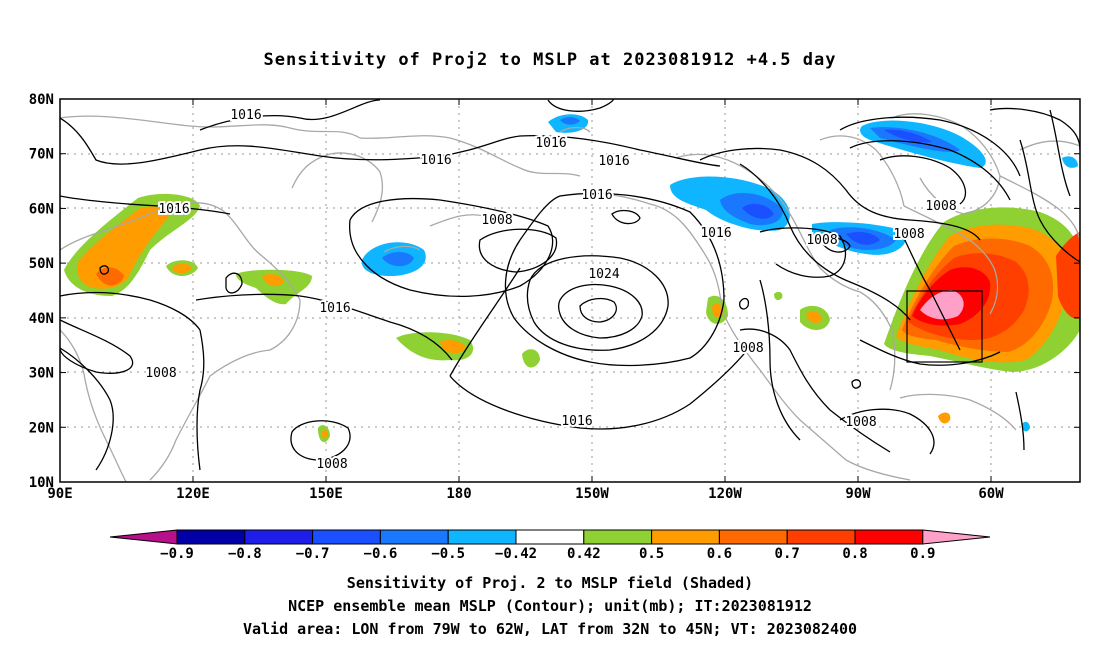 Image resolution: width=1100 pixels, height=650 pixels. I want to click on neg-region-greenland-core, so click(908, 136).